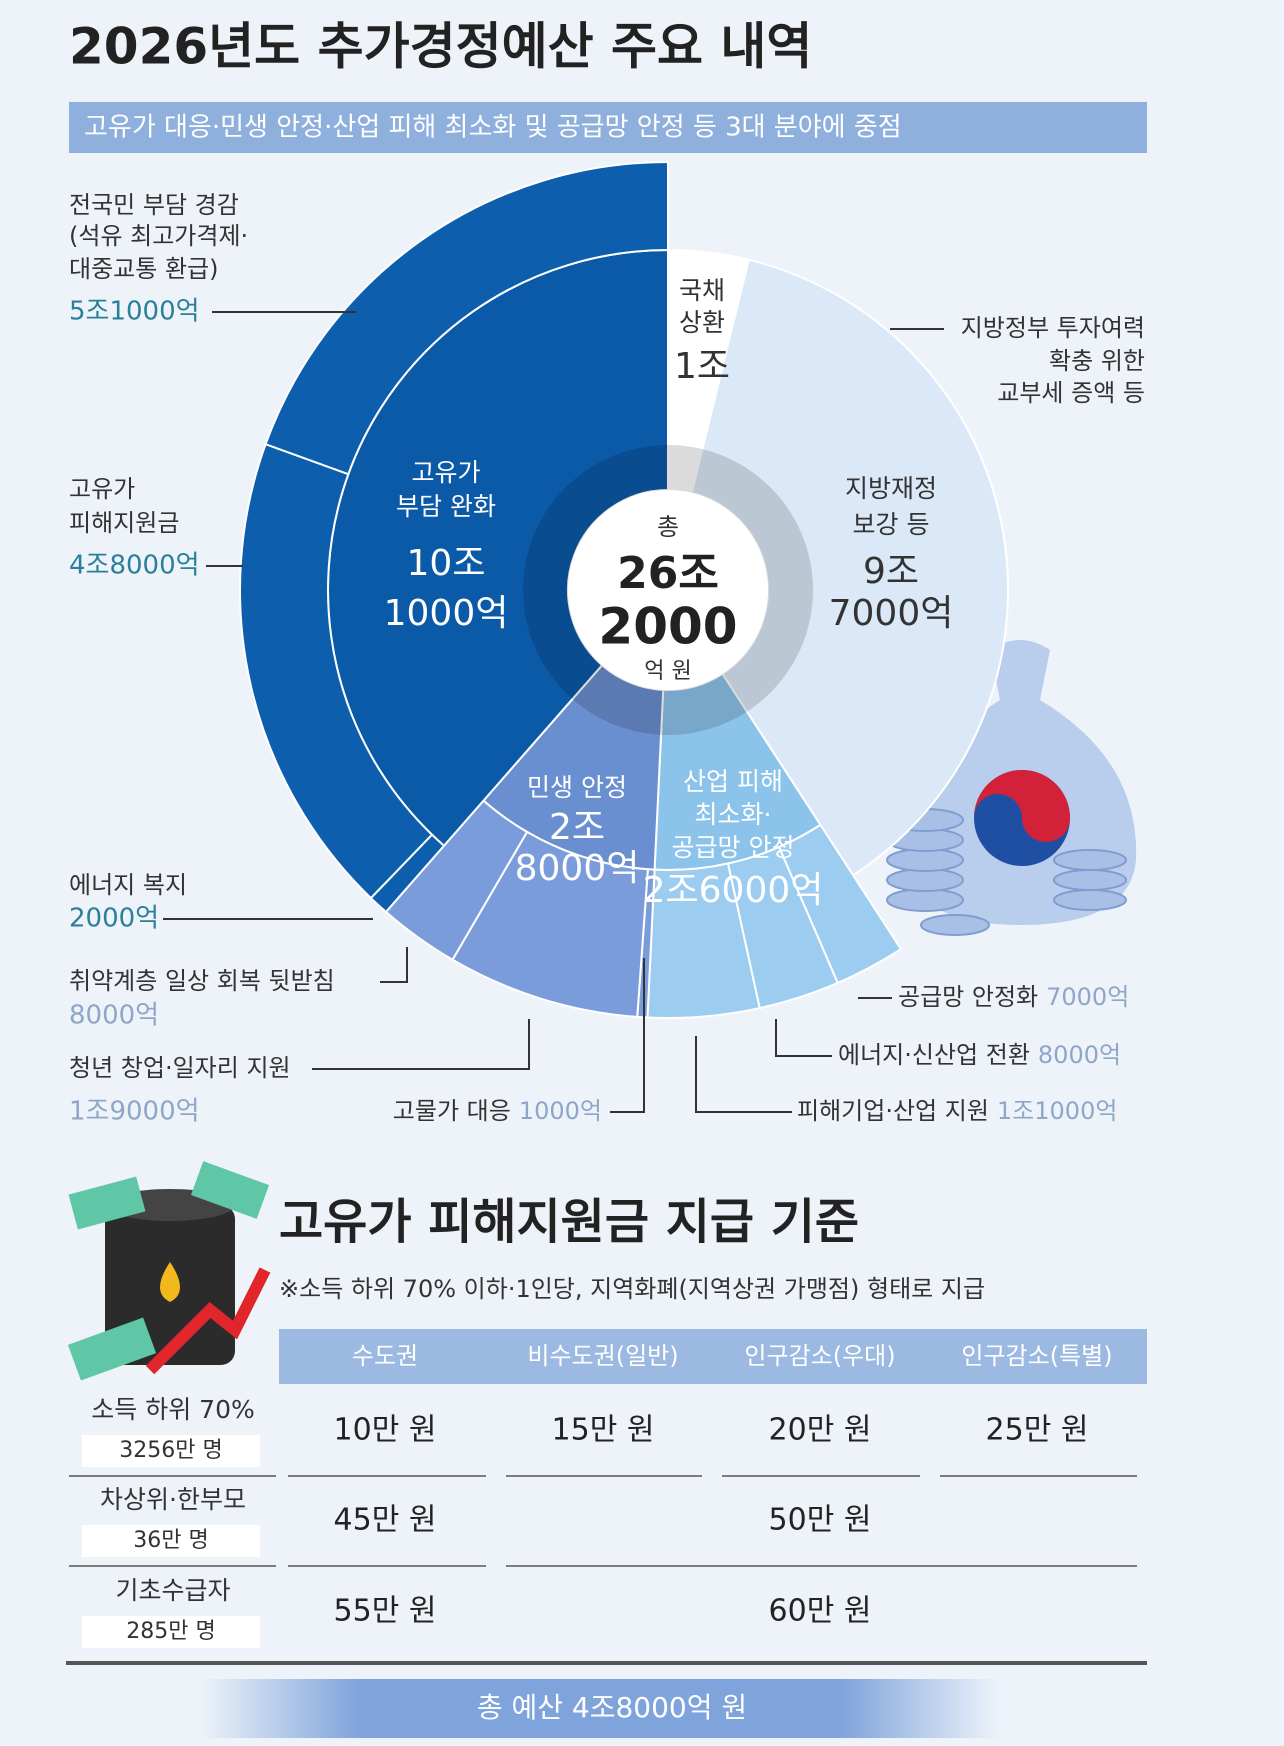 The image size is (1284, 1746). I want to click on row-label: 기초수급자, so click(172, 1590).